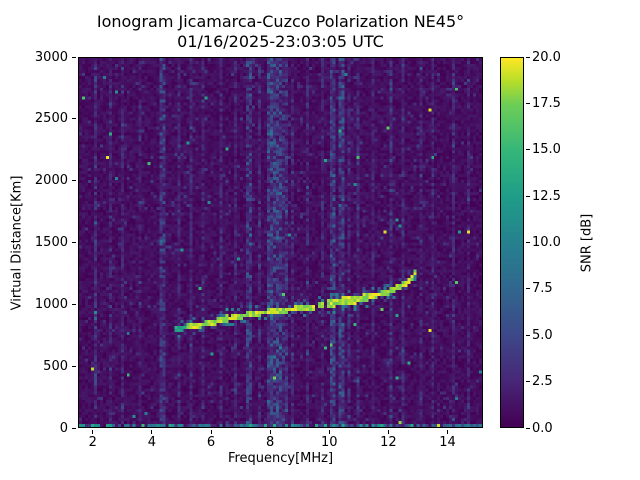 The image size is (640, 480). I want to click on y-tick-label: 0, so click(63, 428).